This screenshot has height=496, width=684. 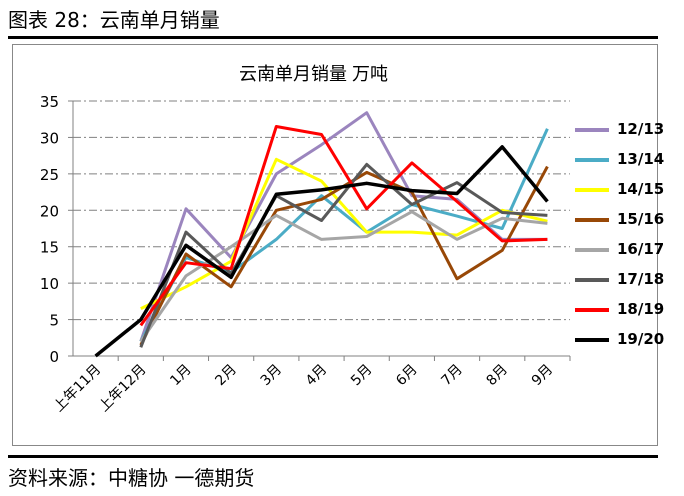 What do you see at coordinates (641, 339) in the screenshot?
I see `legend-label: 19/20` at bounding box center [641, 339].